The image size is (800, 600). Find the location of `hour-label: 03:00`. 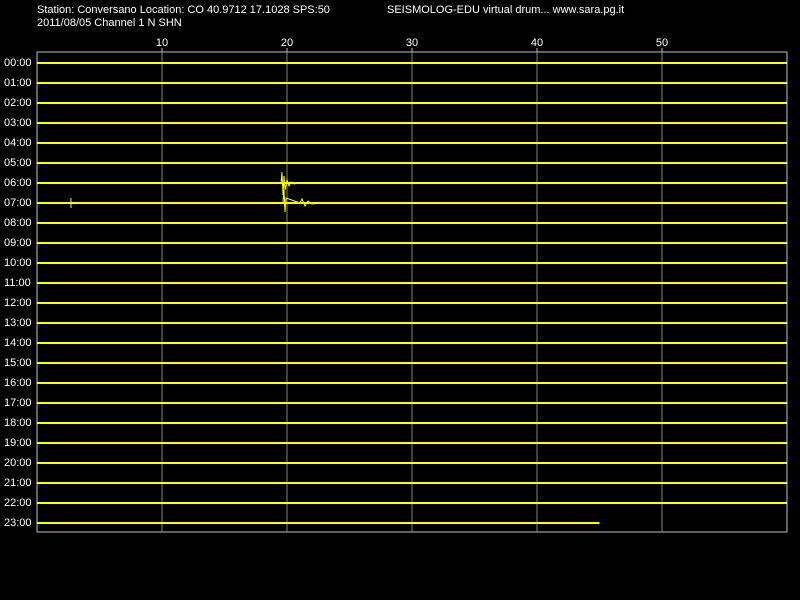

hour-label: 03:00 is located at coordinates (18, 123).